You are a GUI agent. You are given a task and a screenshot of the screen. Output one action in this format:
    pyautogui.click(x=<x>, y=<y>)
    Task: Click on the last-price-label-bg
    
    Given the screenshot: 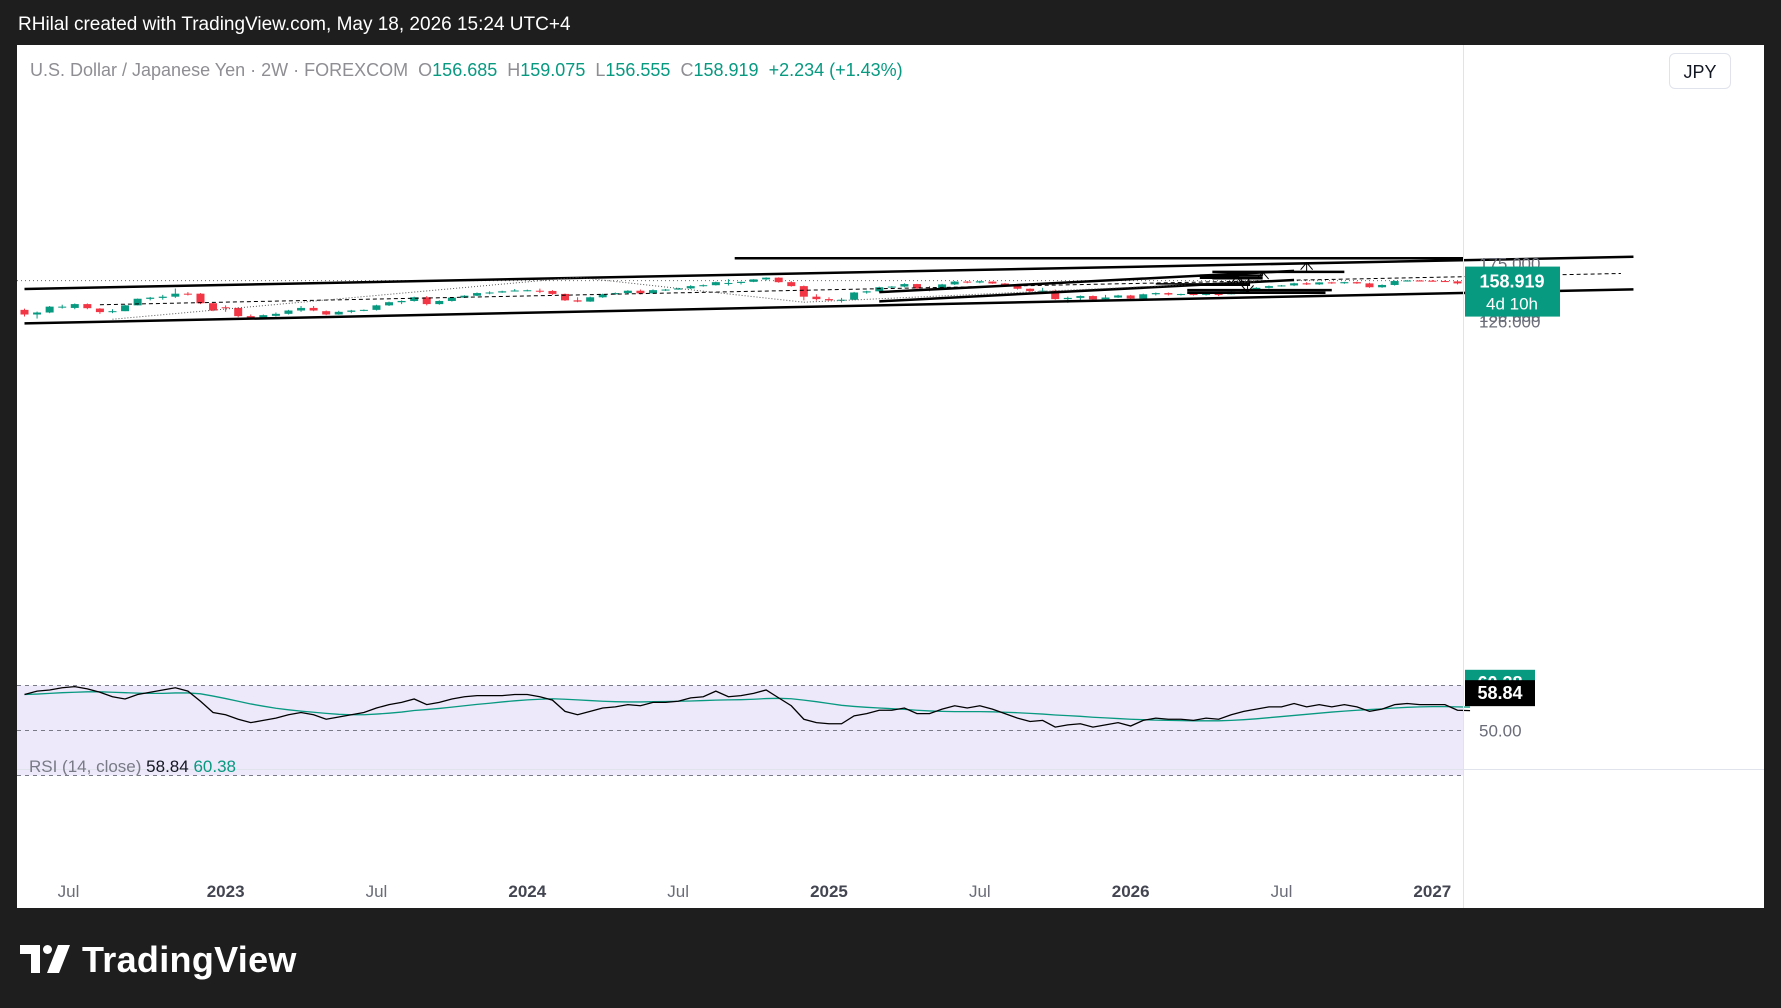 What is the action you would take?
    pyautogui.click(x=1512, y=291)
    